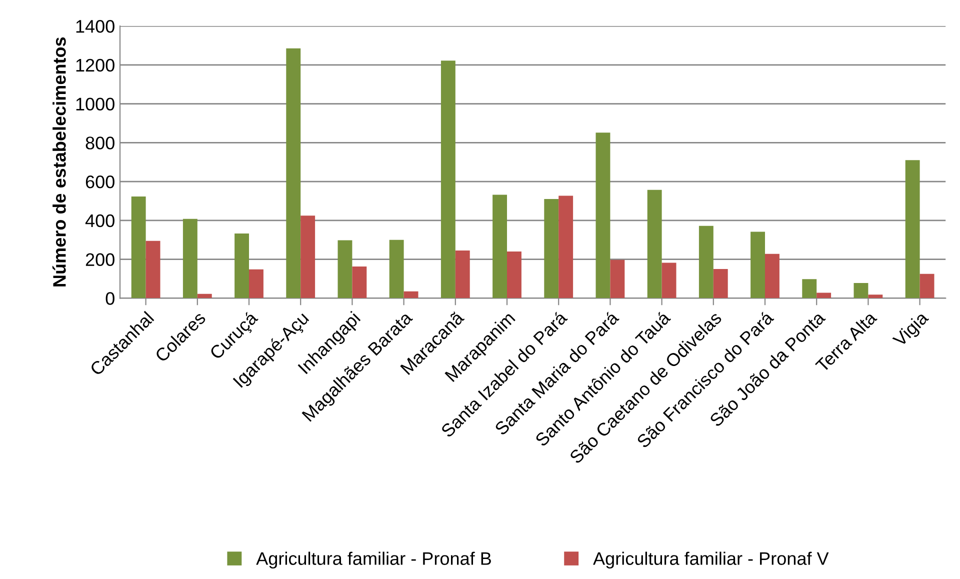  What do you see at coordinates (100, 259) in the screenshot?
I see `y-tick-label: 200` at bounding box center [100, 259].